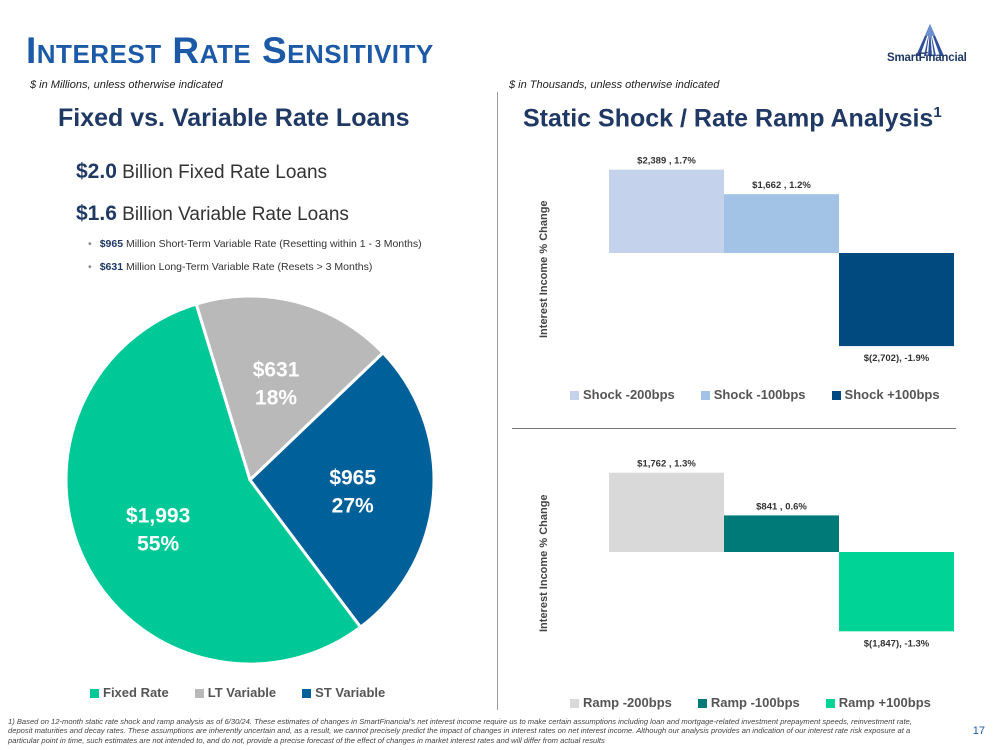  I want to click on legend-label: LT Variable, so click(242, 692).